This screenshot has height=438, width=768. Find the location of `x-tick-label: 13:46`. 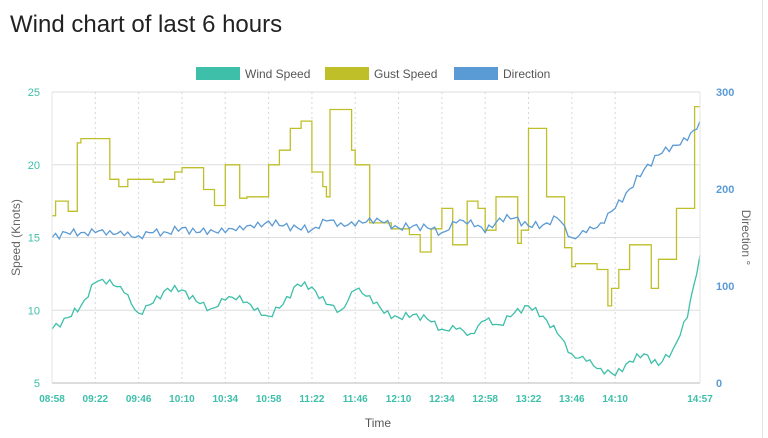

x-tick-label: 13:46 is located at coordinates (572, 399).